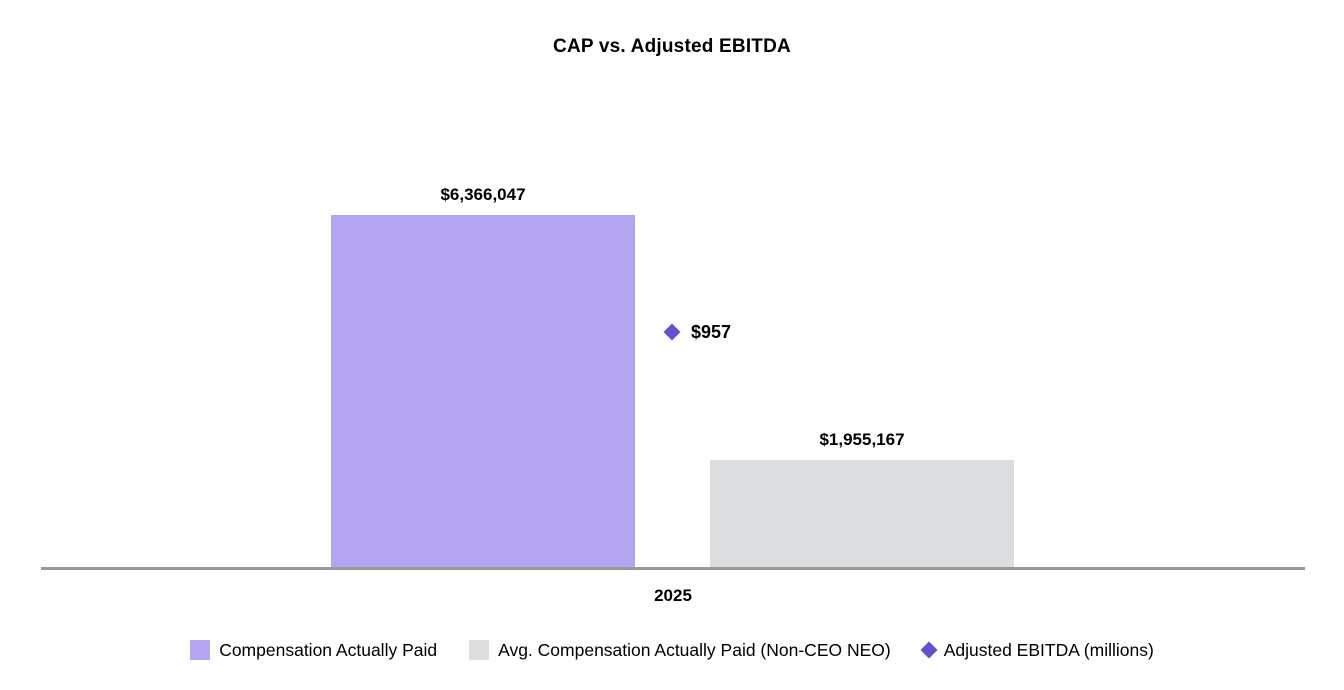 The width and height of the screenshot is (1344, 690). What do you see at coordinates (673, 595) in the screenshot?
I see `x-axis-tick-label: 2025` at bounding box center [673, 595].